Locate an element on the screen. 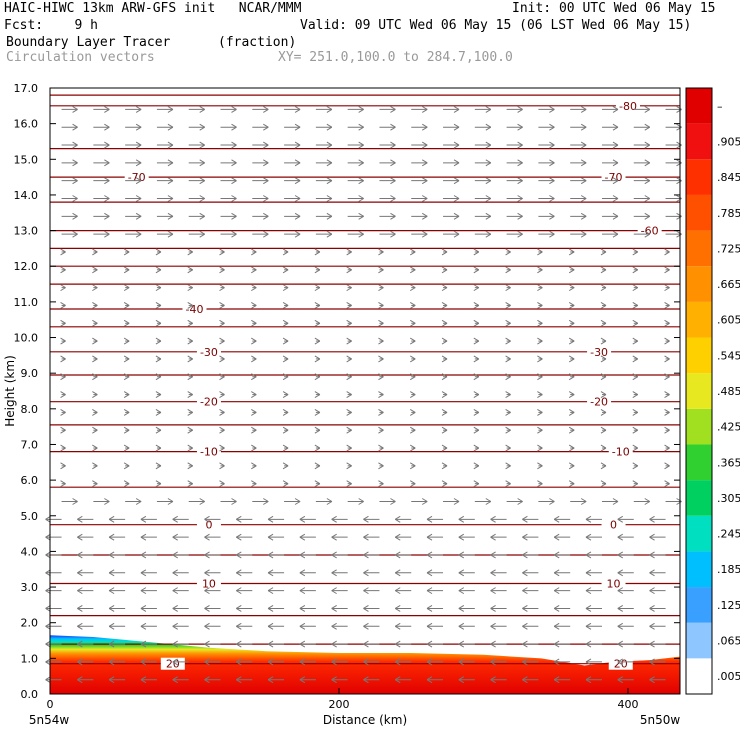  isotherm-label: 0 is located at coordinates (613, 525).